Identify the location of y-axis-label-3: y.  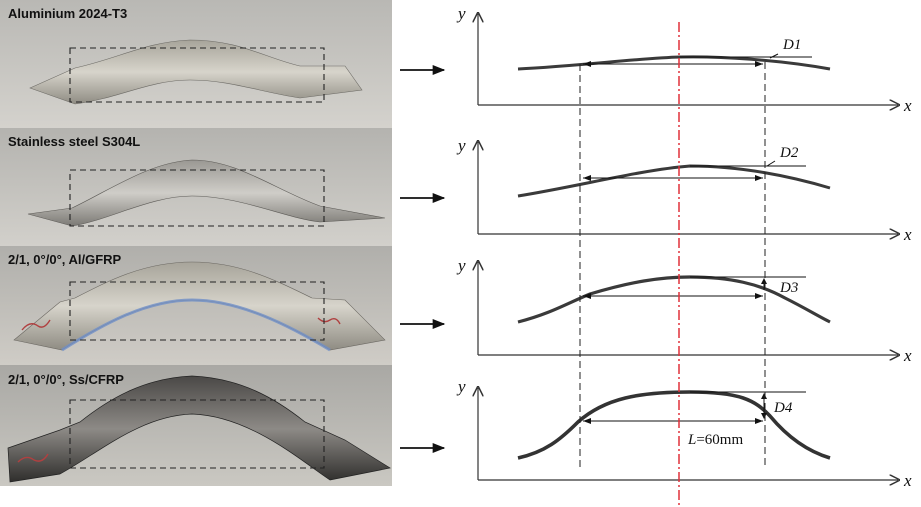
(461, 265).